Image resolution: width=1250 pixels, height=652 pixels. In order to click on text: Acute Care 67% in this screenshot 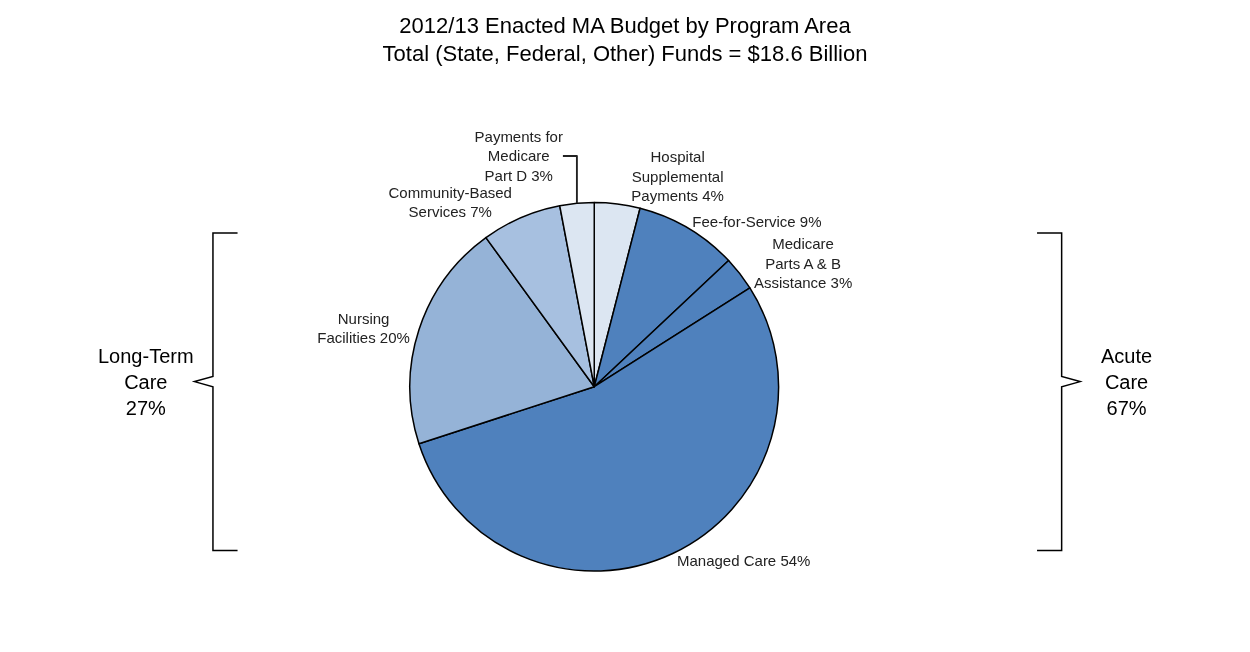, I will do `click(1127, 382)`.